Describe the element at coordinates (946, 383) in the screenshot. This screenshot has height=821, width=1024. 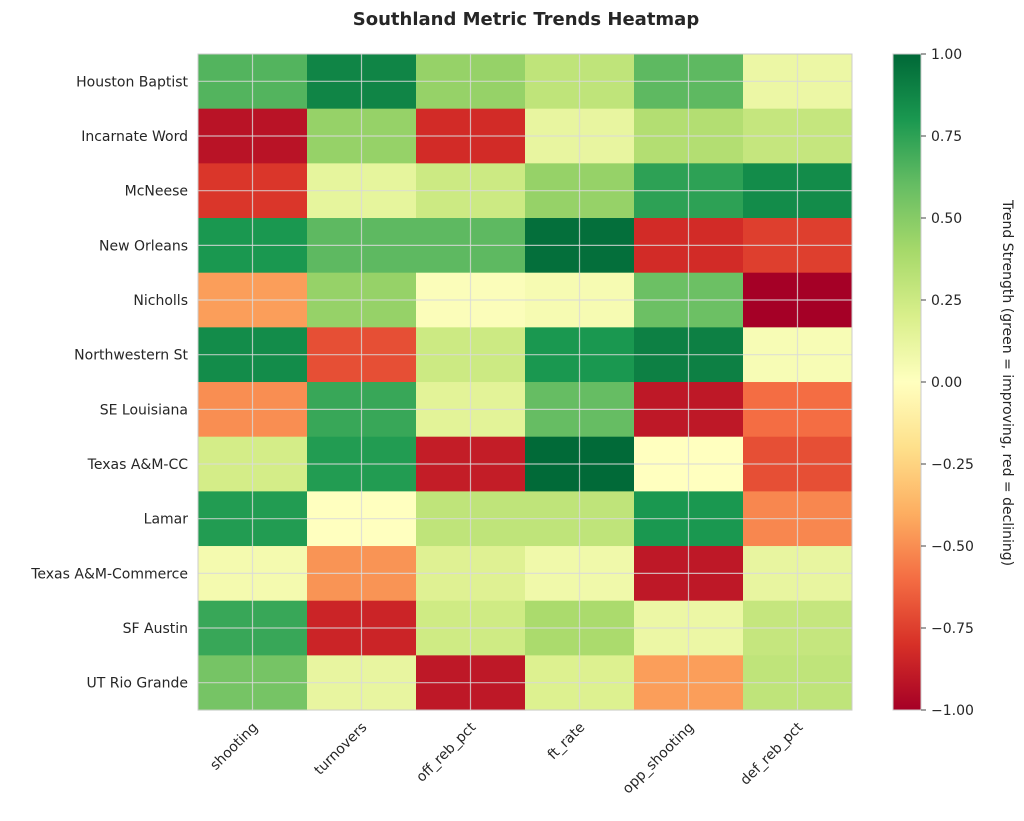
I see `colorbar-tick-label: 0.00` at that location.